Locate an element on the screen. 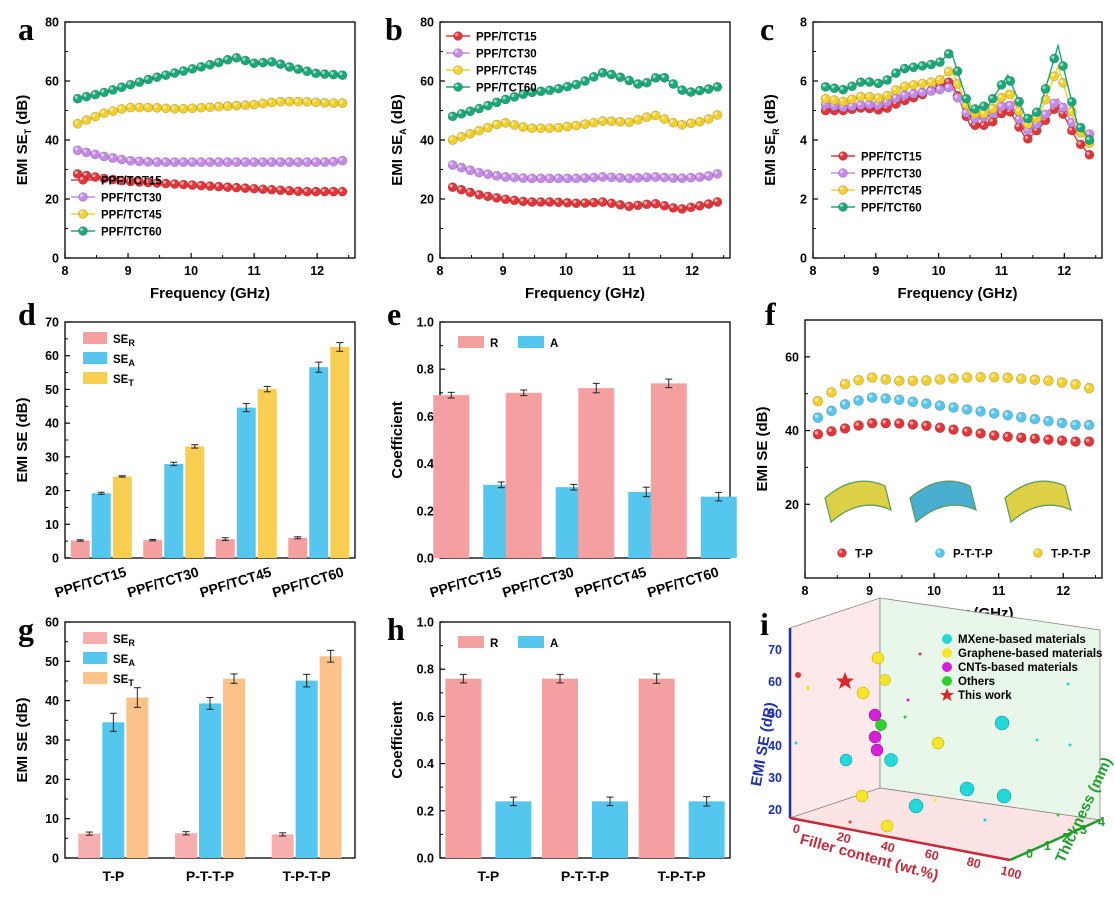 The height and width of the screenshot is (897, 1115). legend-label: PPF/TCT30 is located at coordinates (891, 175).